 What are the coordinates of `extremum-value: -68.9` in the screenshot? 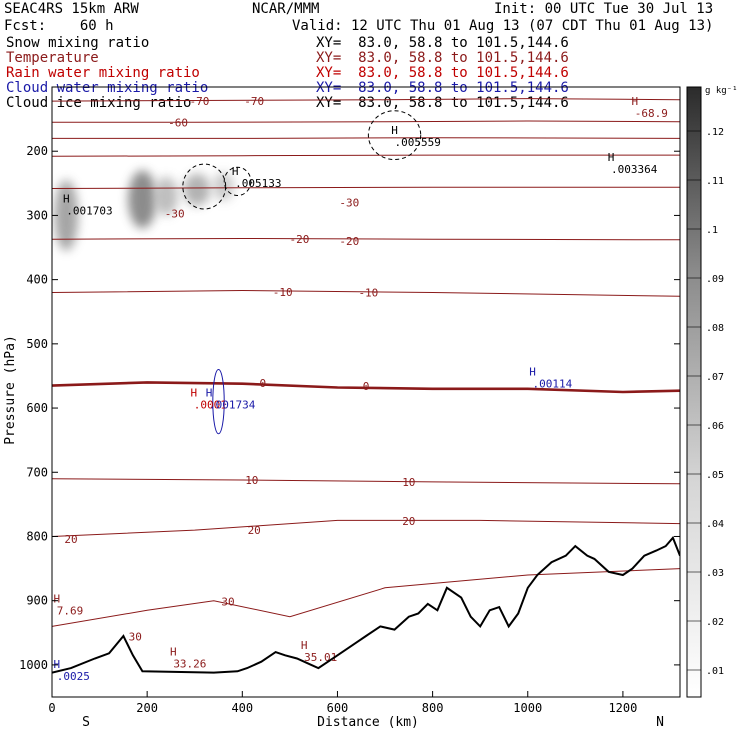 It's located at (651, 113).